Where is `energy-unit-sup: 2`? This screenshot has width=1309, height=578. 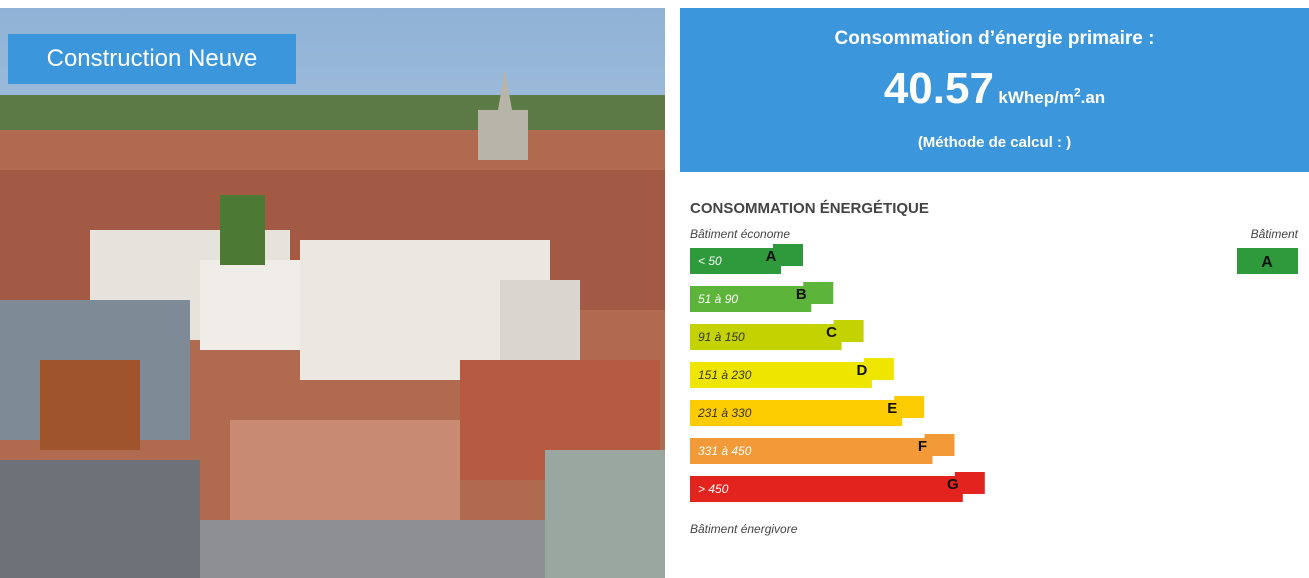 energy-unit-sup: 2 is located at coordinates (1077, 92).